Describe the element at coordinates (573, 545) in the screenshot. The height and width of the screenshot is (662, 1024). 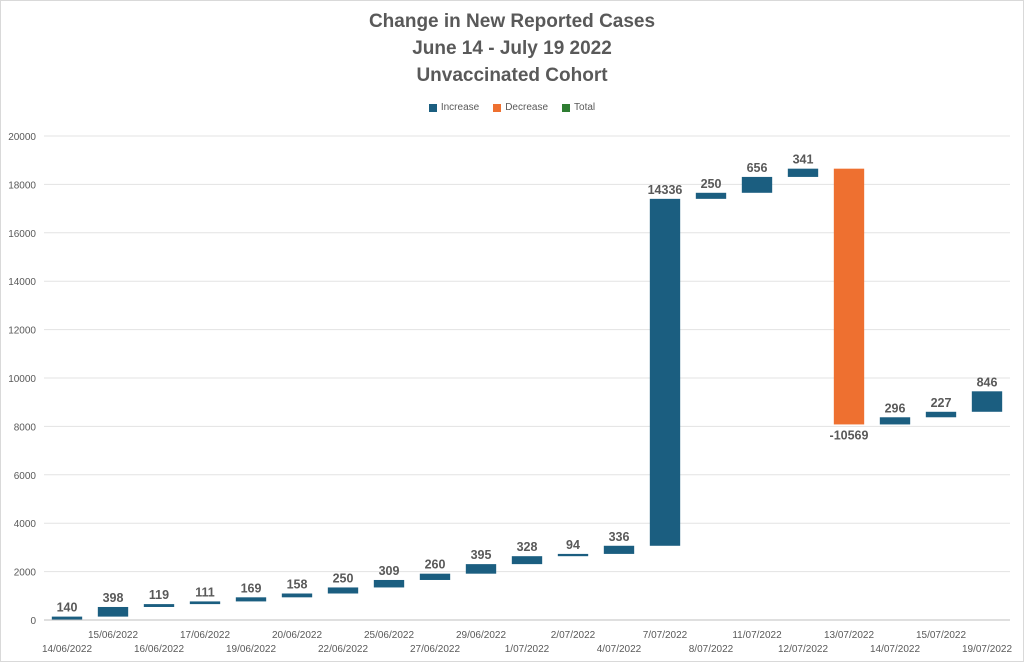
I see `data-label: 94` at that location.